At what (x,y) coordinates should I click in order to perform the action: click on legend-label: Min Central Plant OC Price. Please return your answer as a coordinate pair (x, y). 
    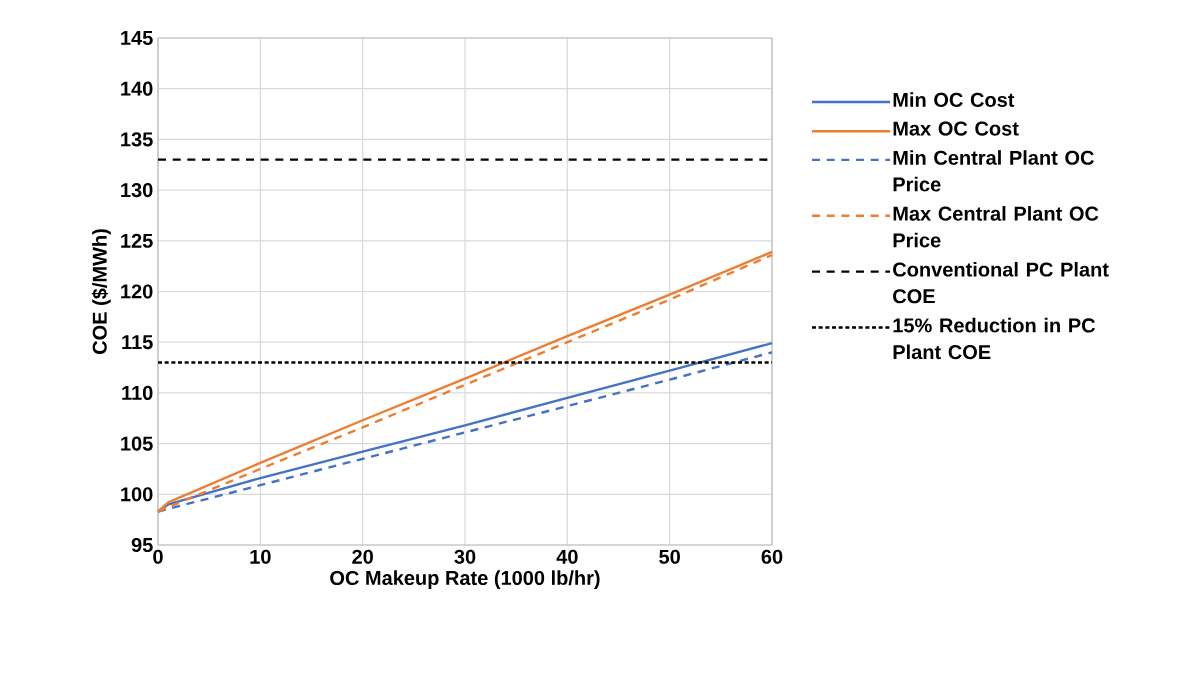
    Looking at the image, I should click on (993, 171).